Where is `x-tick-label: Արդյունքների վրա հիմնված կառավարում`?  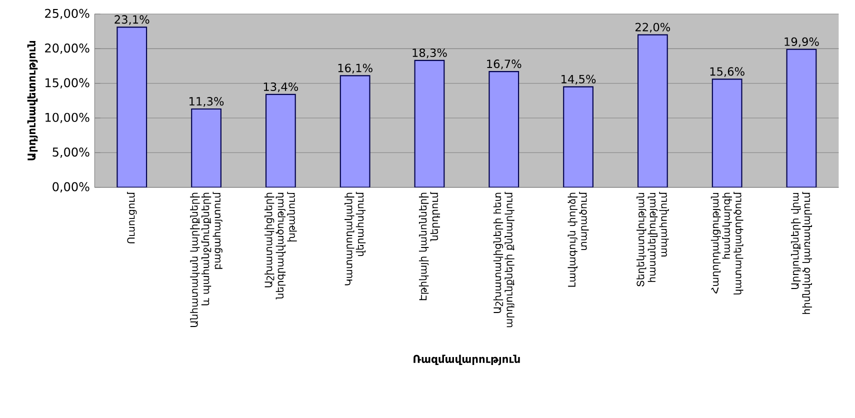
x-tick-label: Արդյունքների վրա հիմնված կառավարում is located at coordinates (801, 253).